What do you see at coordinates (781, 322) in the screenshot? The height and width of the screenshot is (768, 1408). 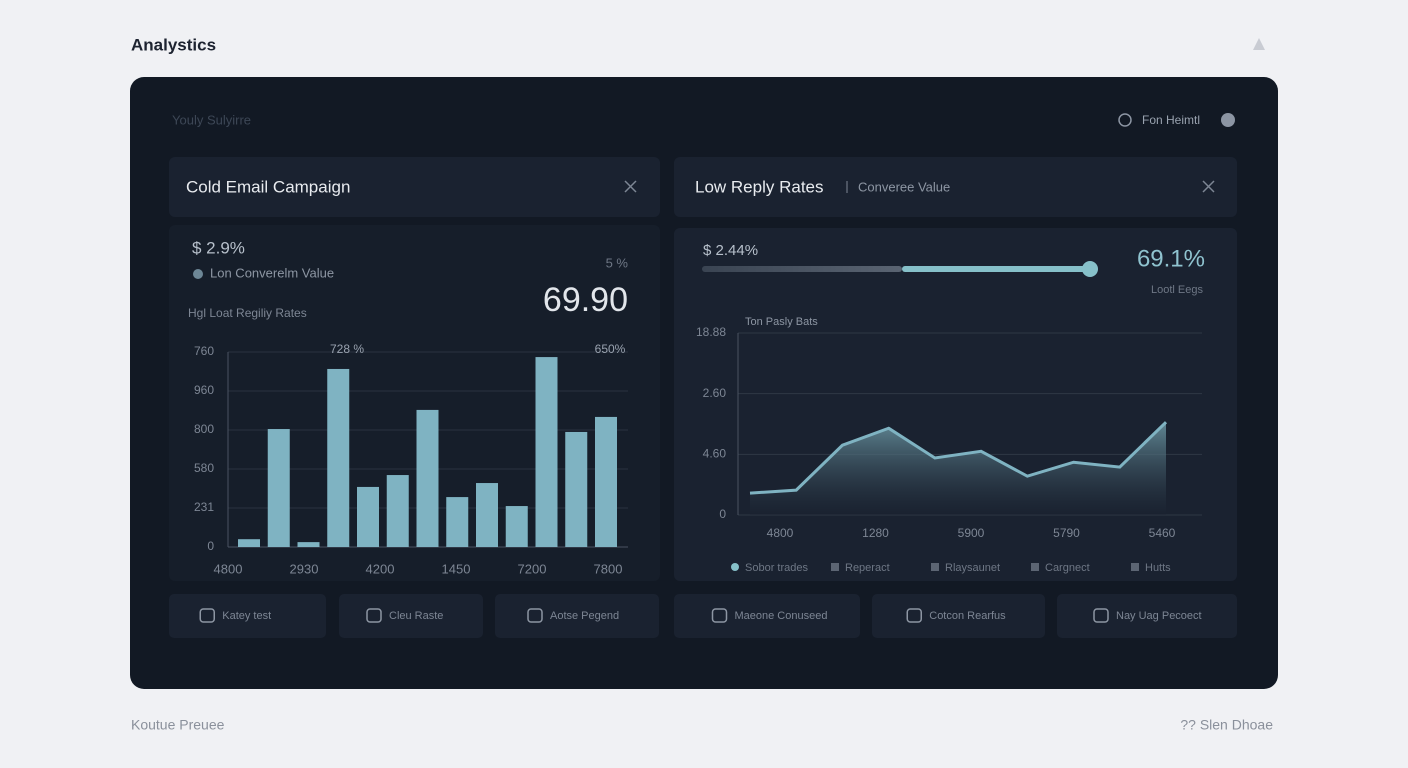 I see `chart-label: Ton Pasly Bats` at bounding box center [781, 322].